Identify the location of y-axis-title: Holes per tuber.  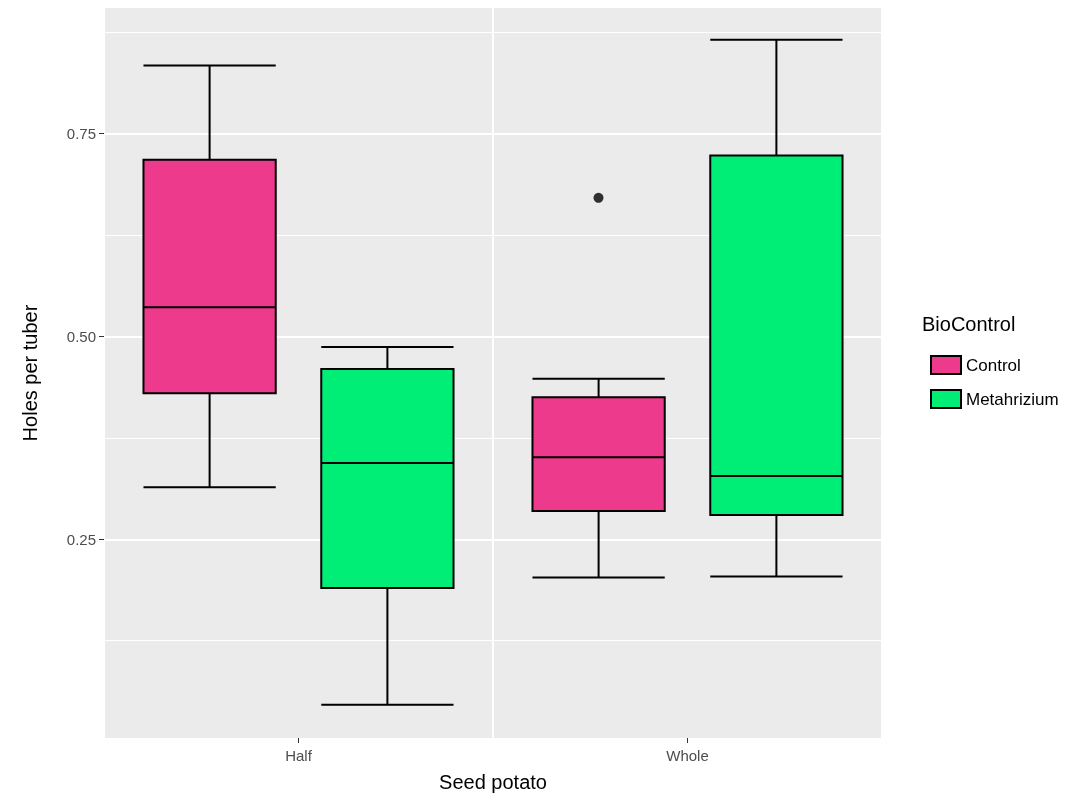
(30, 373).